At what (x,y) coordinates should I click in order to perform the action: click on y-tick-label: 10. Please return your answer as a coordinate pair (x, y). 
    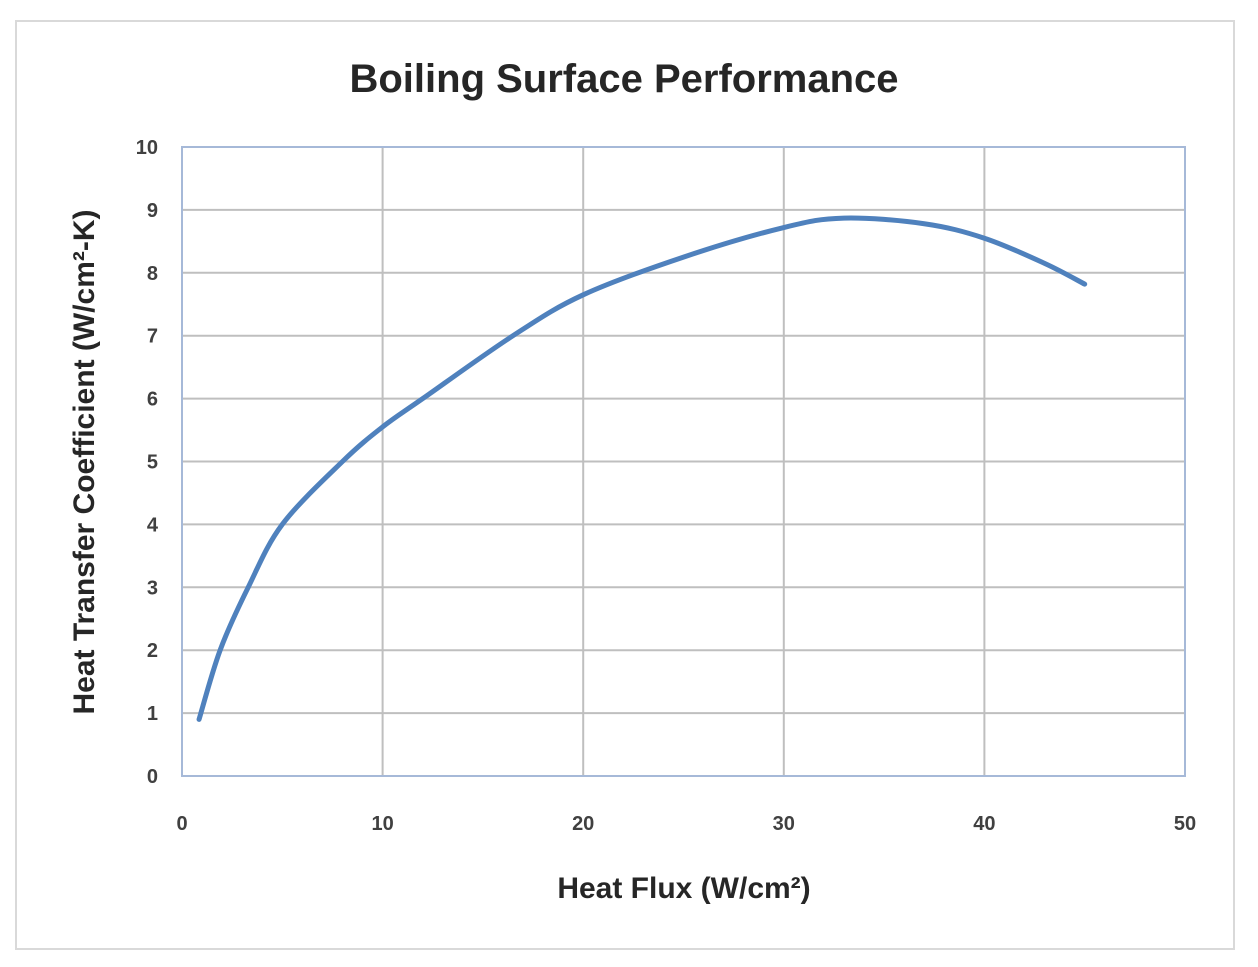
    Looking at the image, I should click on (147, 148).